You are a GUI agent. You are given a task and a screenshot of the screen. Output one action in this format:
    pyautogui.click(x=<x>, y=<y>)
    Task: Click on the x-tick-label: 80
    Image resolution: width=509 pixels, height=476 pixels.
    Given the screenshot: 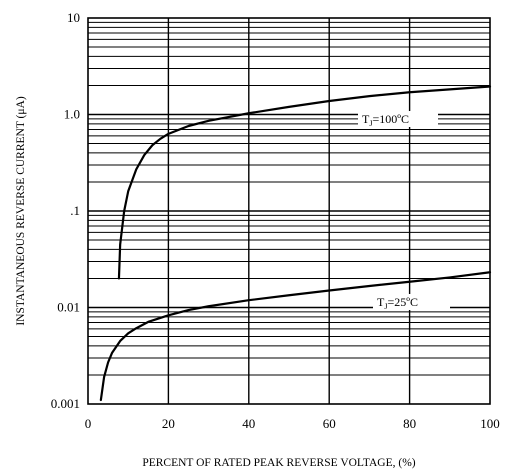 What is the action you would take?
    pyautogui.click(x=409, y=423)
    